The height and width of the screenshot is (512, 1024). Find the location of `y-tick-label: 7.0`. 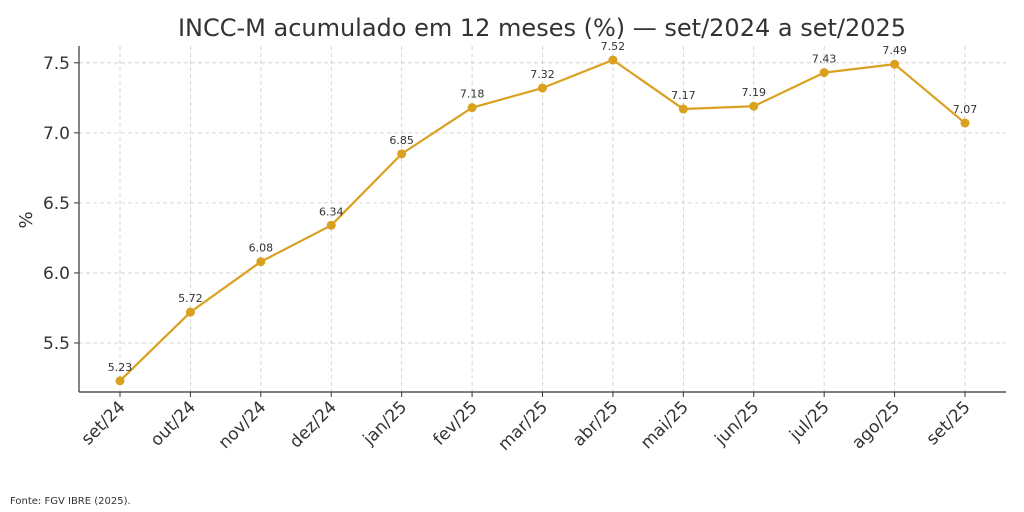

y-tick-label: 7.0 is located at coordinates (56, 134).